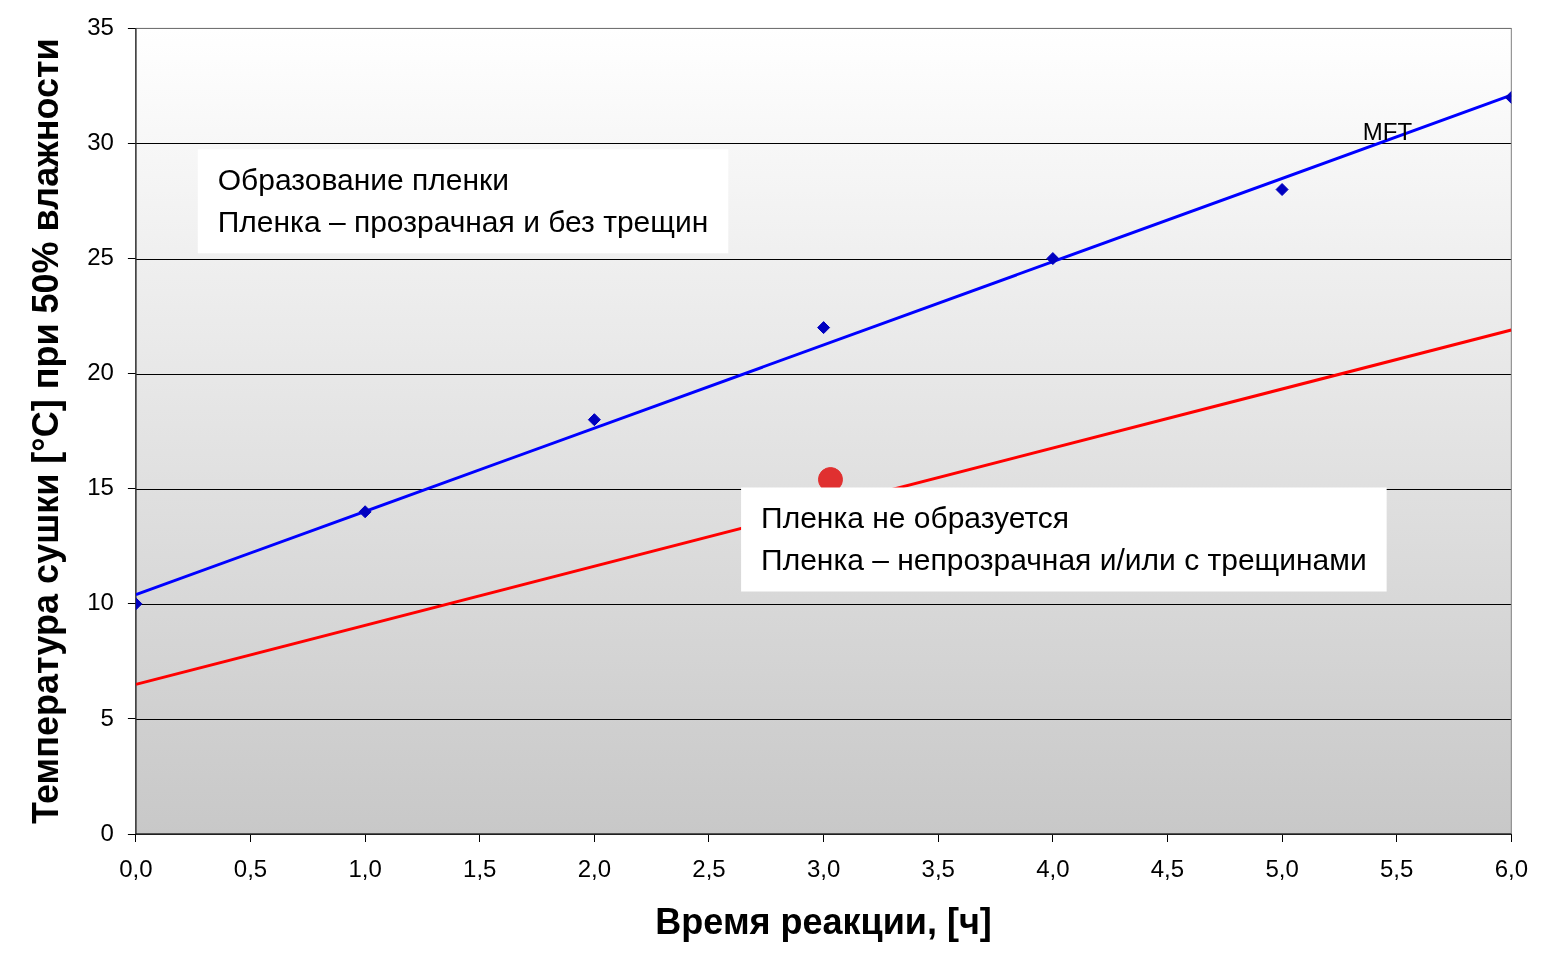 This screenshot has height=974, width=1542. What do you see at coordinates (1511, 869) in the screenshot?
I see `x-tick-label: 6,0` at bounding box center [1511, 869].